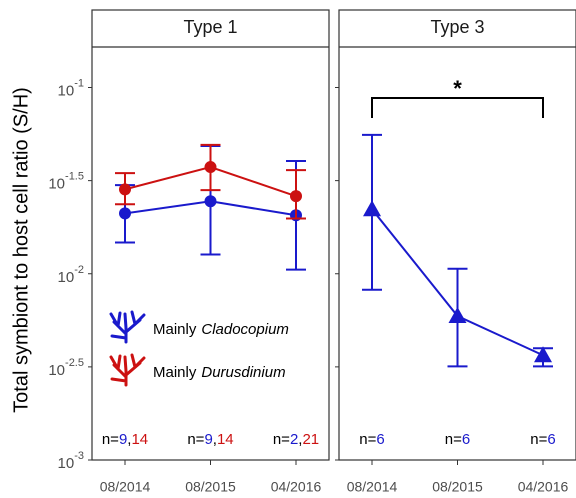 Image resolution: width=576 pixels, height=498 pixels. I want to click on significance-label: *, so click(457, 88).